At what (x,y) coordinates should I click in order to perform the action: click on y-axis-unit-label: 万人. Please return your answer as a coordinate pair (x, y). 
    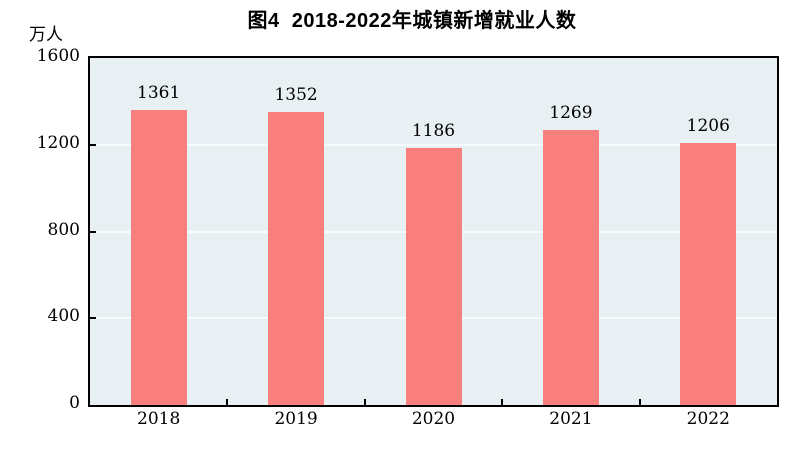
    Looking at the image, I should click on (46, 35).